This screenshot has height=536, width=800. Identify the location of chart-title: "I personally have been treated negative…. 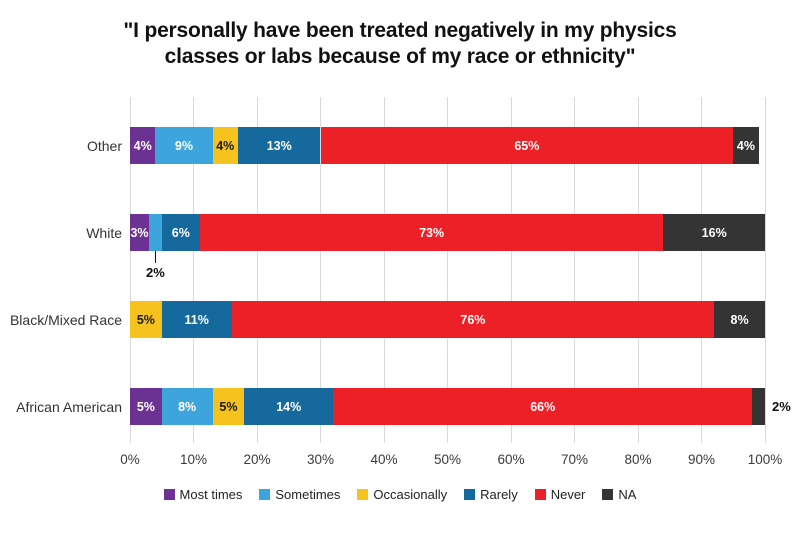
(400, 44).